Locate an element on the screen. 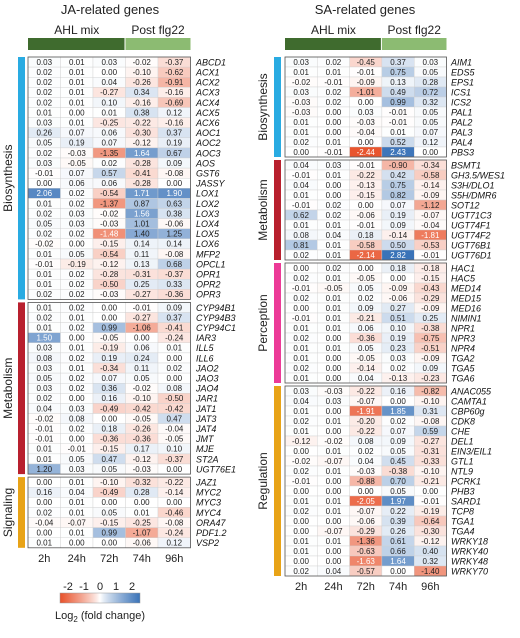 This screenshot has width=520, height=638. gene-label: OPR2 is located at coordinates (208, 285).